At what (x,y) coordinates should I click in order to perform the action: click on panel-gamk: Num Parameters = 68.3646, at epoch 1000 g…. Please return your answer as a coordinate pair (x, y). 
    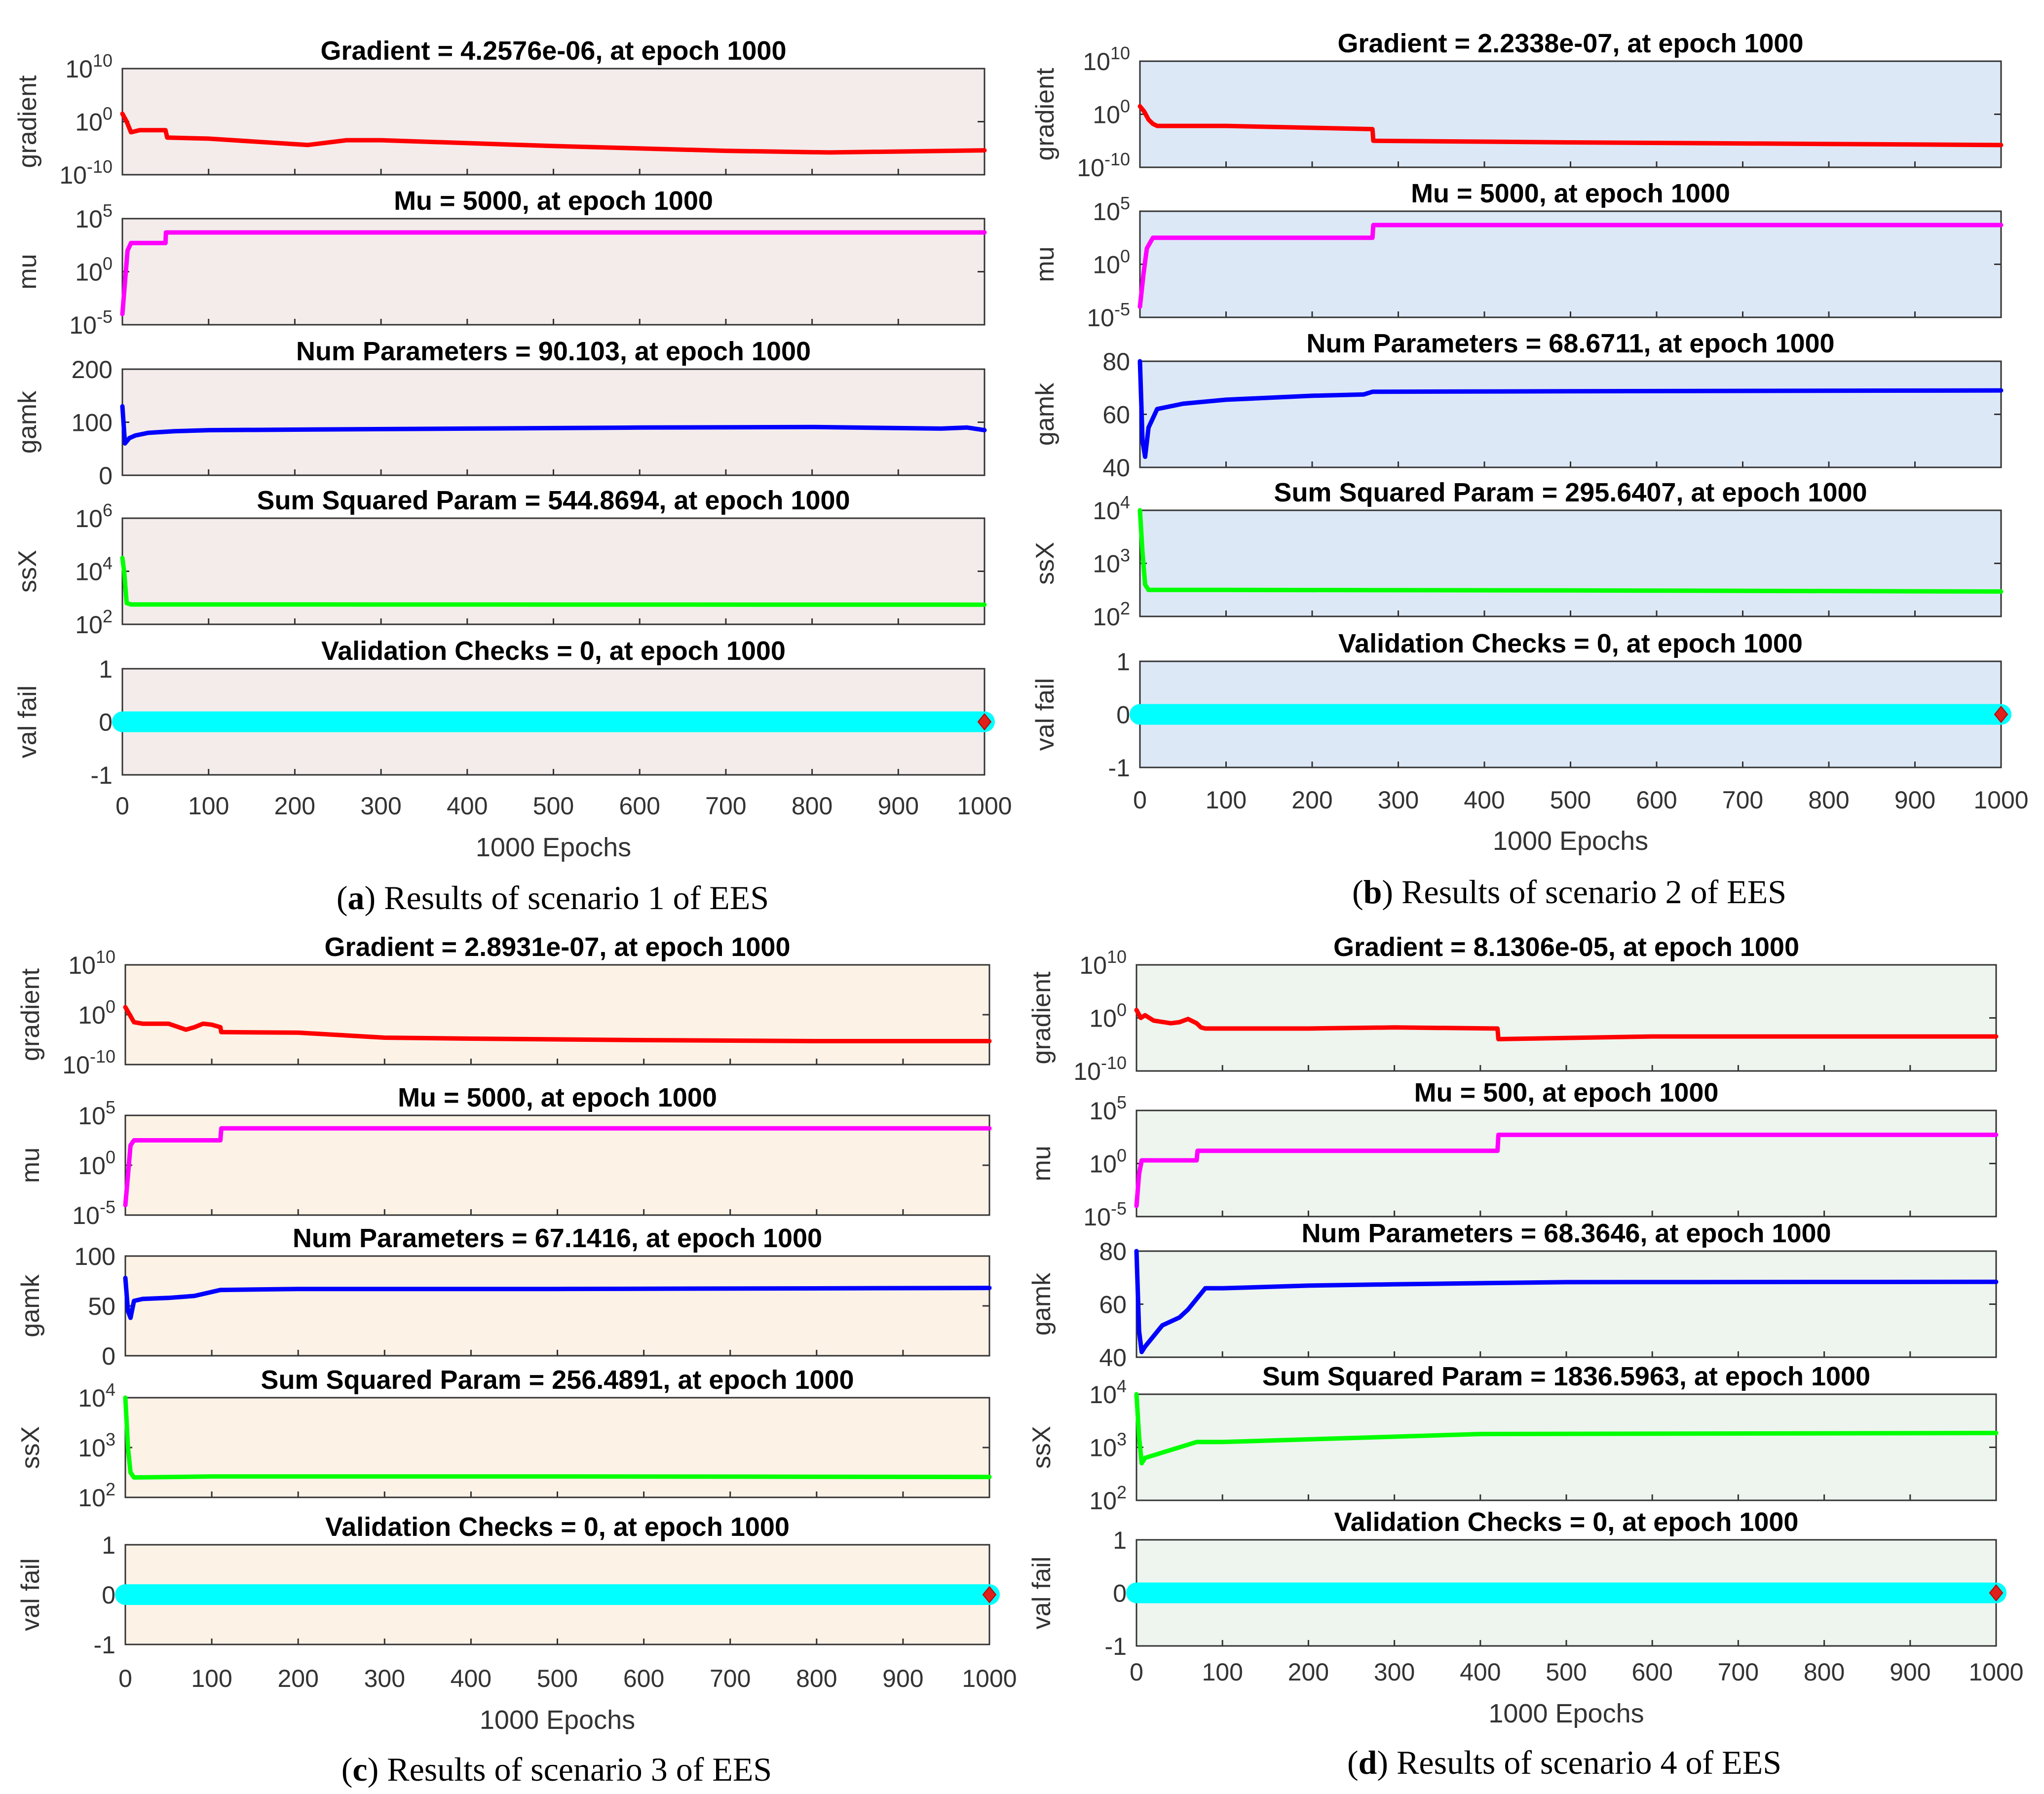
    Looking at the image, I should click on (1513, 1295).